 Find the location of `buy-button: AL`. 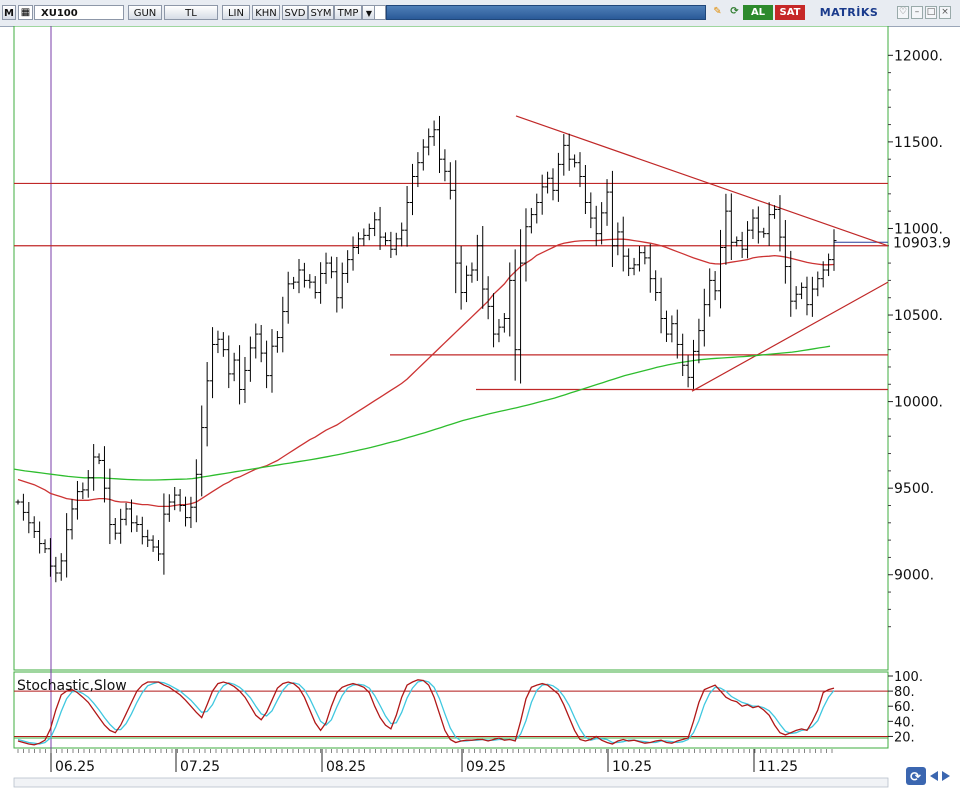

buy-button: AL is located at coordinates (758, 12).